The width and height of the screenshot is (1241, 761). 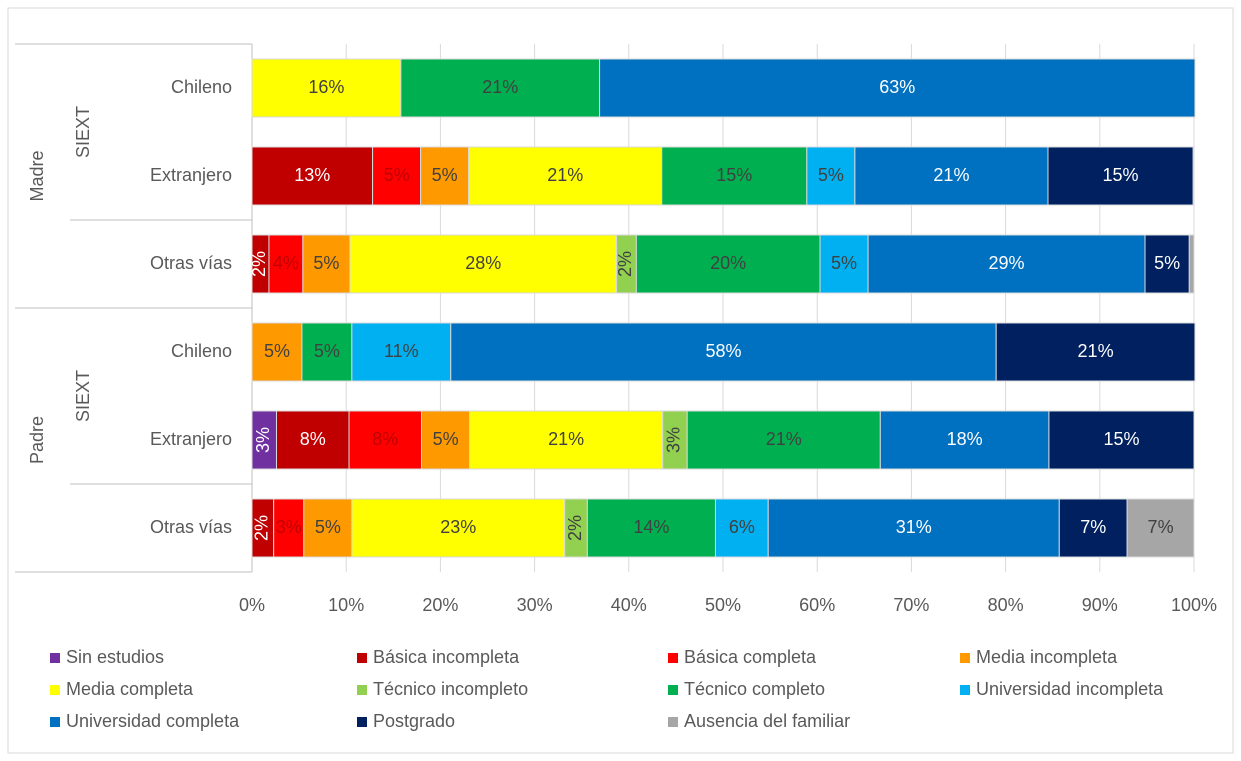 I want to click on data-label: 23%, so click(x=458, y=527).